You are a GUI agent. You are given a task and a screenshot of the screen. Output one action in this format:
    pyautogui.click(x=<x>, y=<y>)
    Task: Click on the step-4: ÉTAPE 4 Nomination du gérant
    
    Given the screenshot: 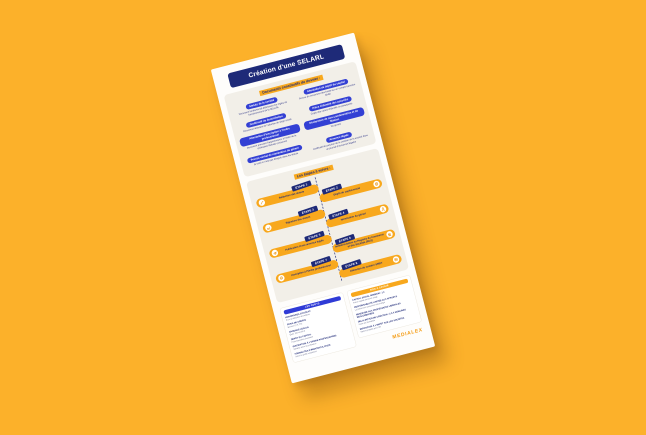 What is the action you would take?
    pyautogui.click(x=357, y=216)
    